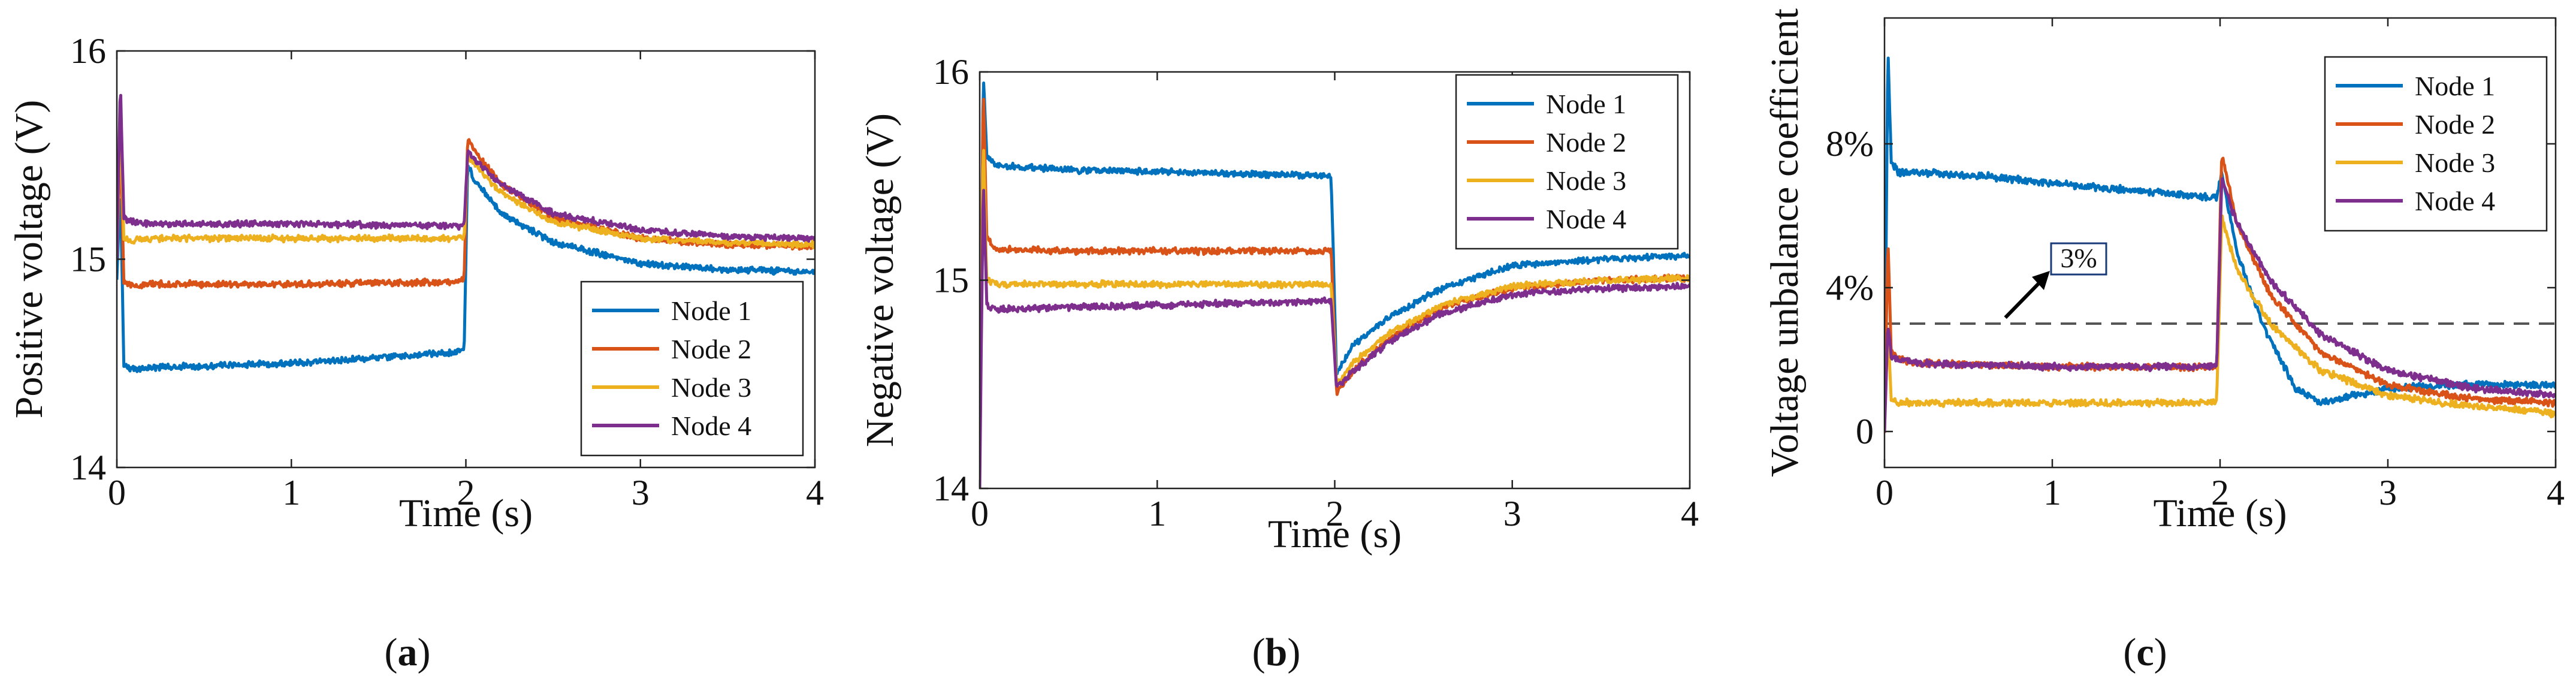  I want to click on y-axis-label: Negative voltage (V), so click(880, 280).